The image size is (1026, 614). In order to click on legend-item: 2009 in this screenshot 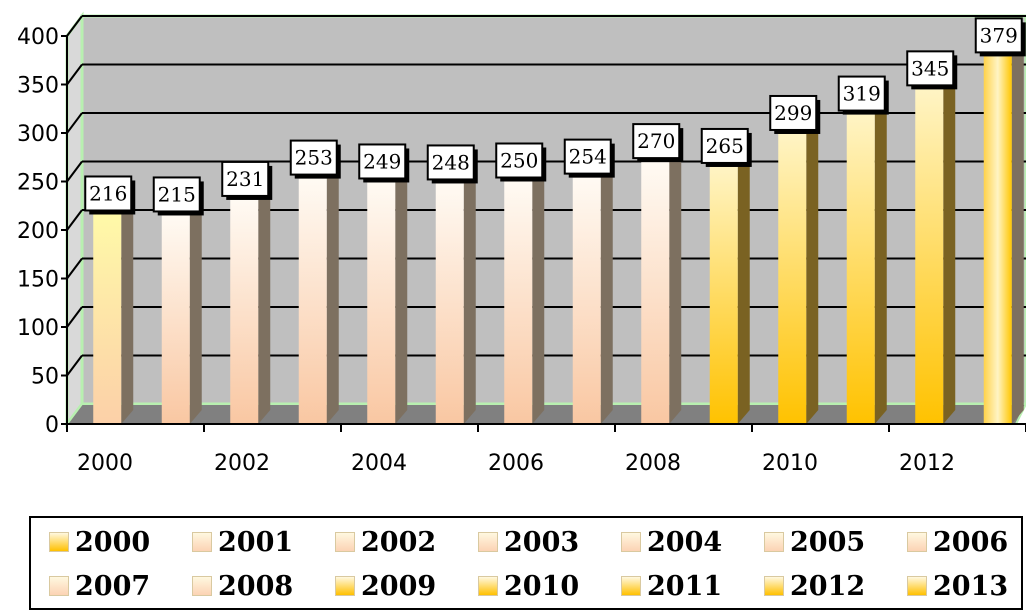, I will do `click(385, 586)`.